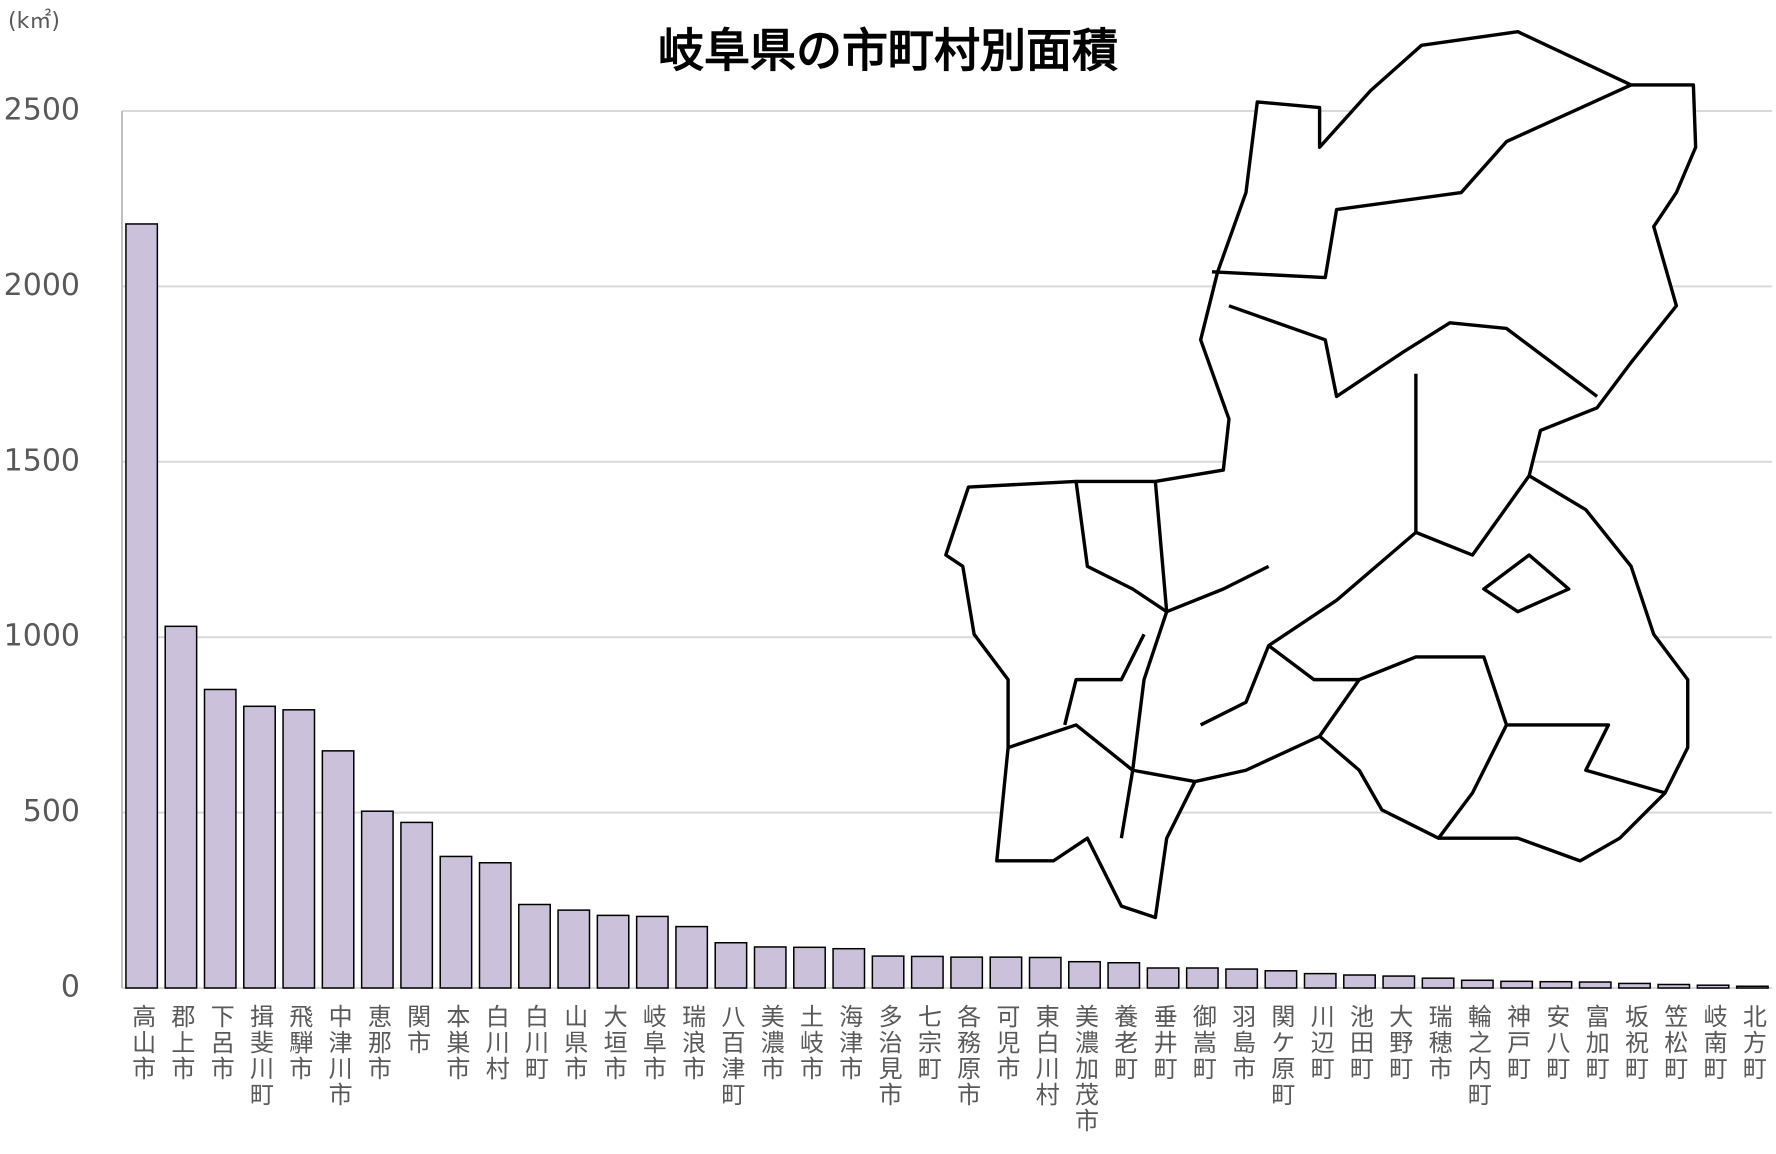 The width and height of the screenshot is (1776, 1154). Describe the element at coordinates (1517, 1043) in the screenshot. I see `x-tick-label: 神戸町` at that location.